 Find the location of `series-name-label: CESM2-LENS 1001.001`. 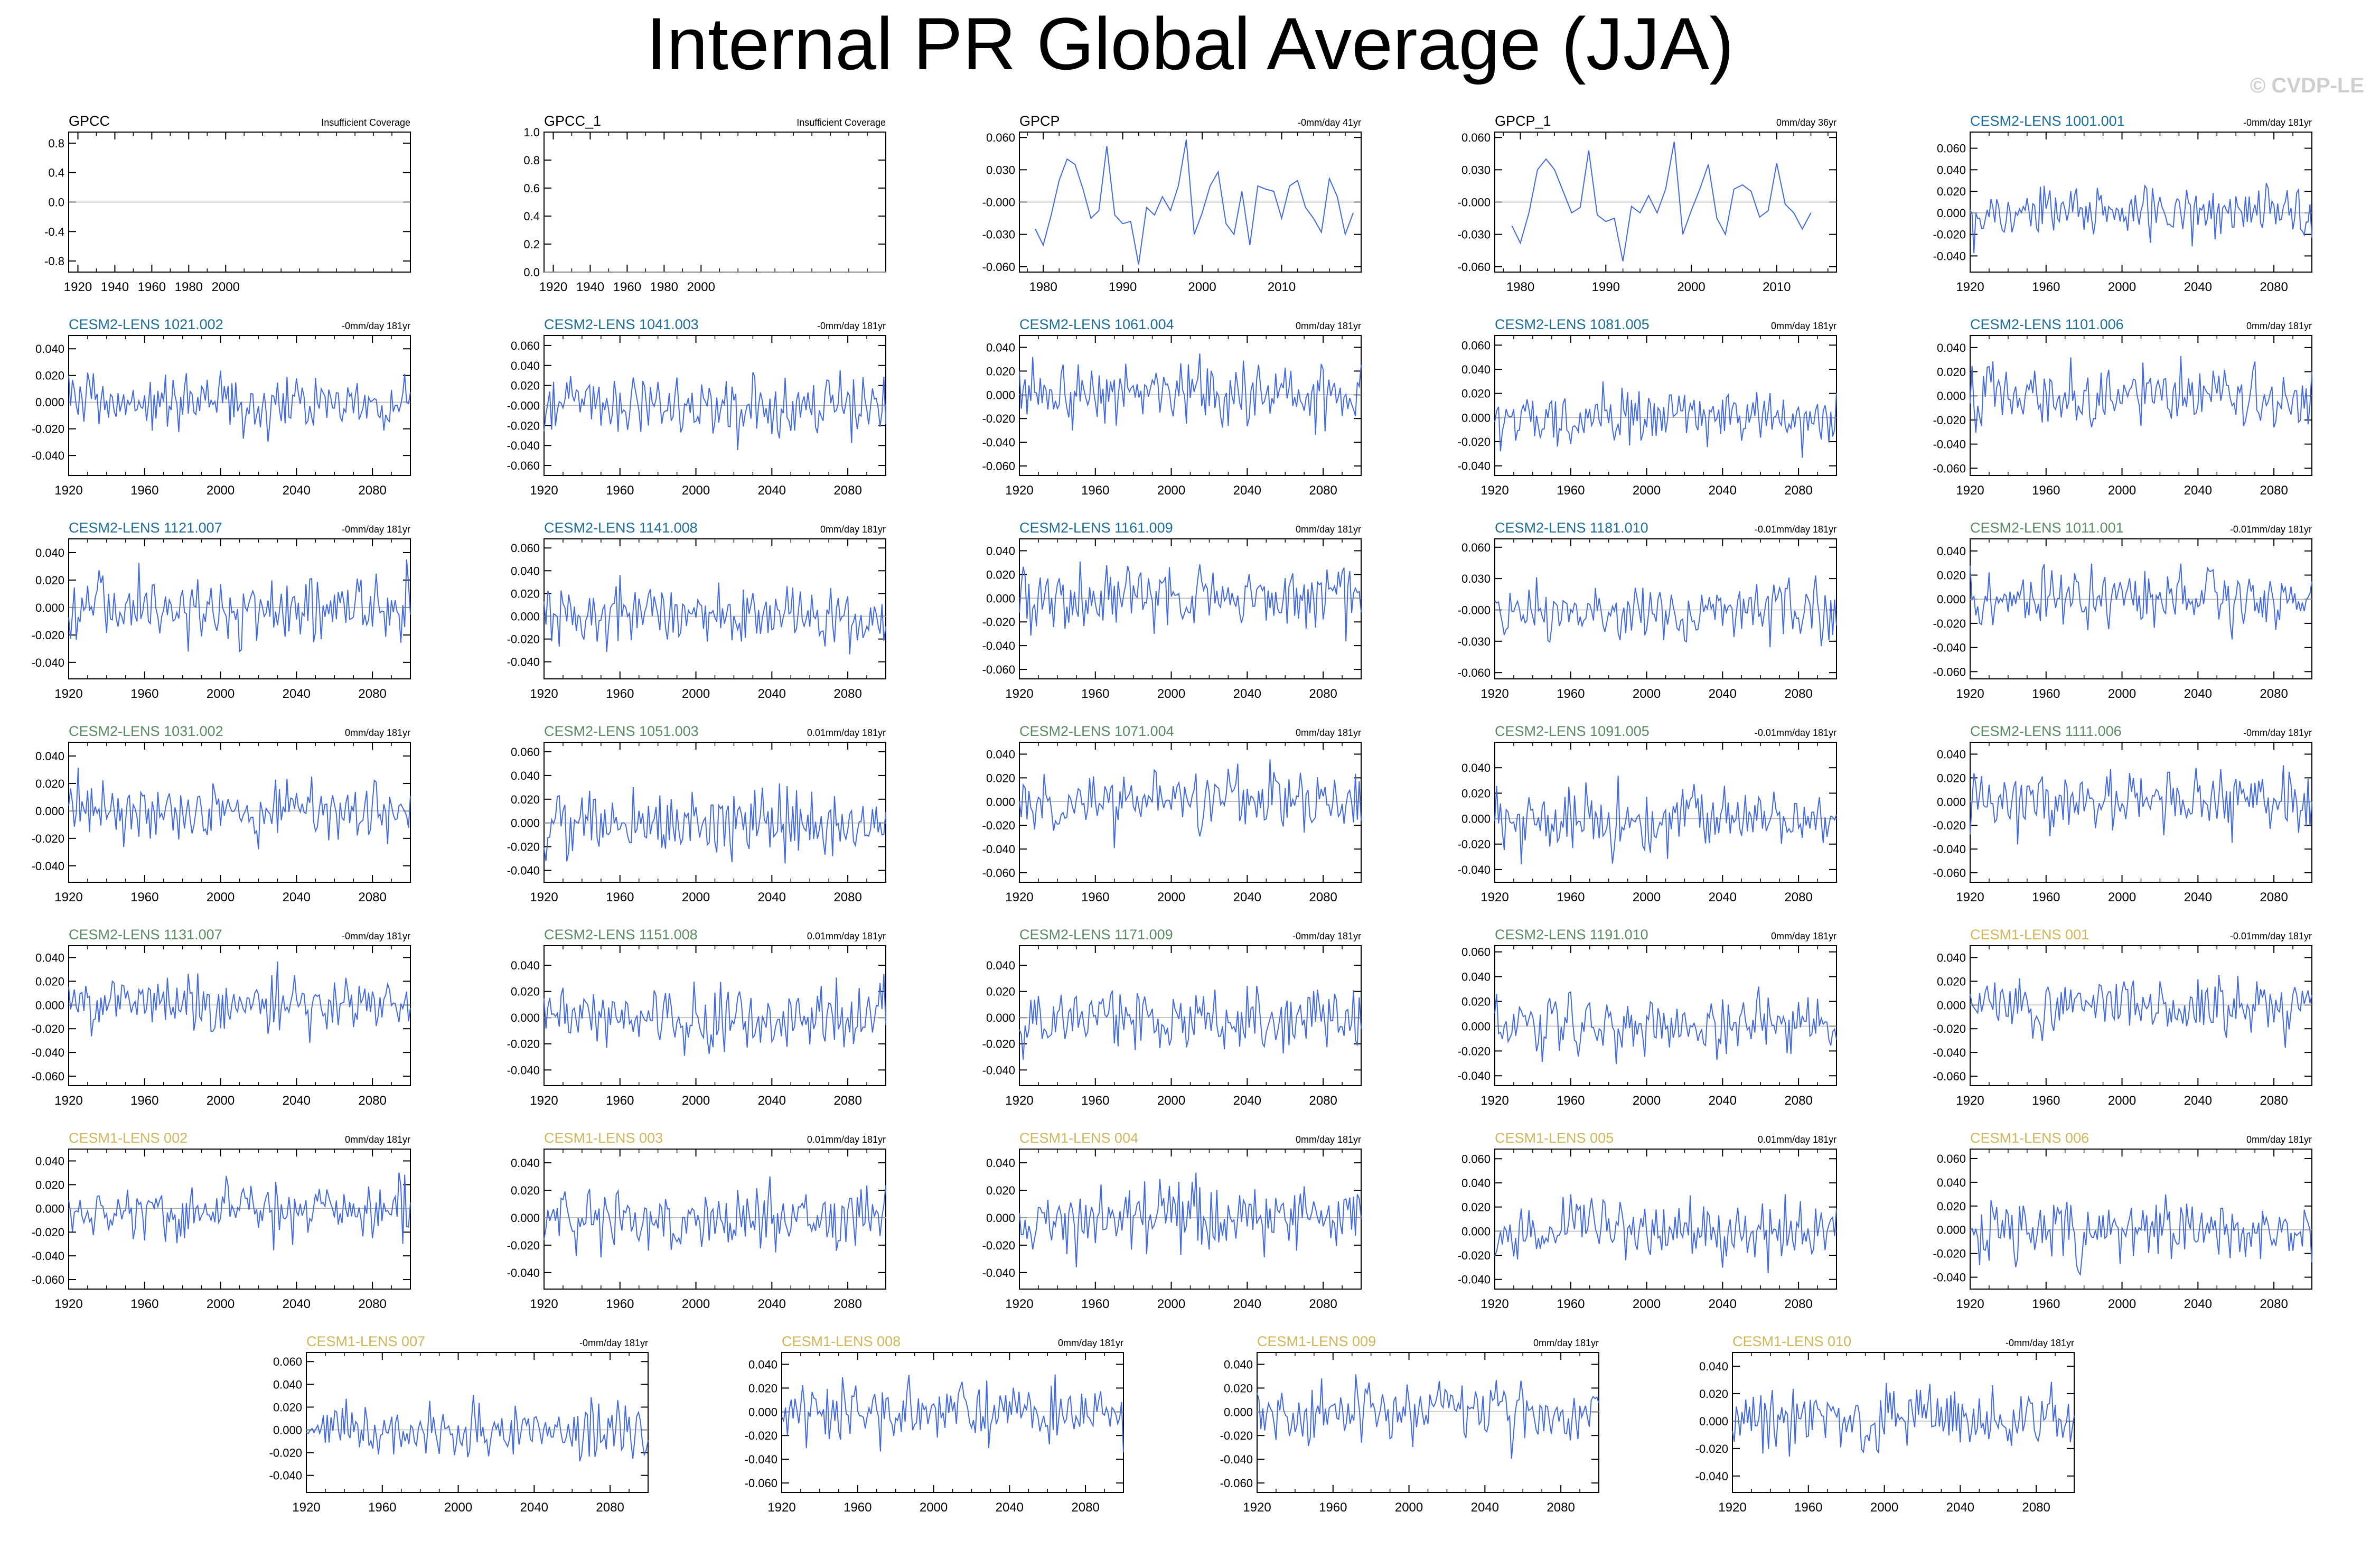

series-name-label: CESM2-LENS 1001.001 is located at coordinates (2047, 121).